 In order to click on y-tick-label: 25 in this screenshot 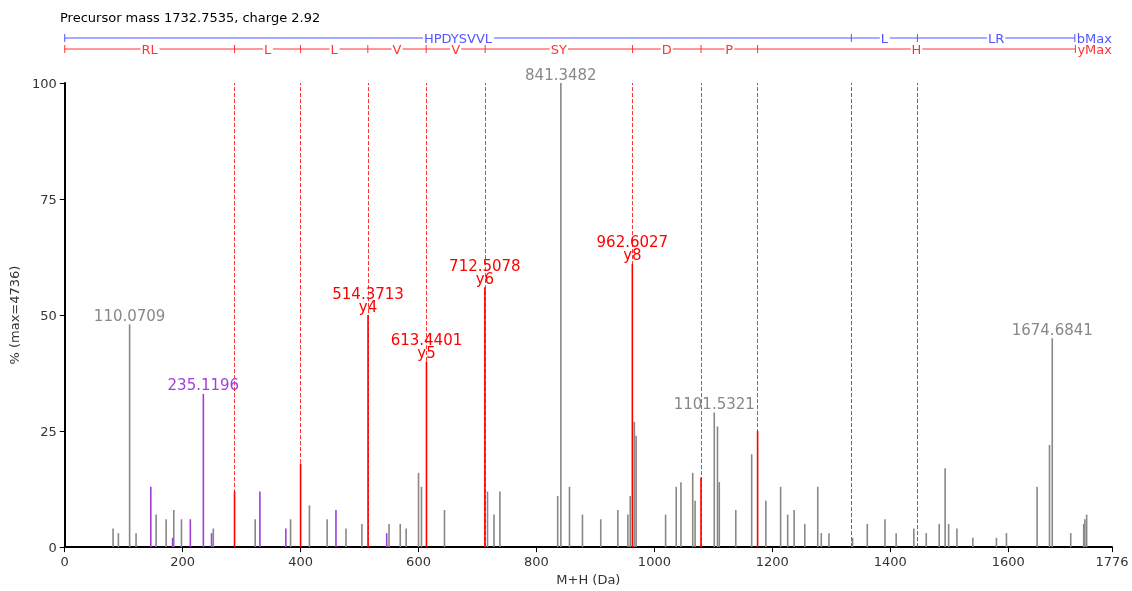, I will do `click(48, 431)`.